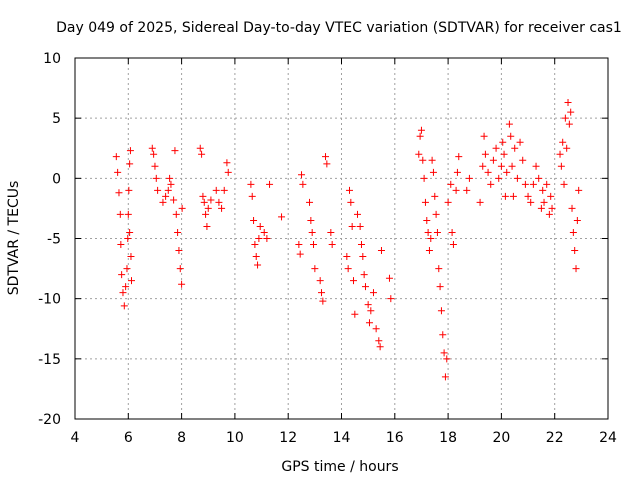 This screenshot has height=480, width=640. I want to click on y-tick-label: 10, so click(52, 59).